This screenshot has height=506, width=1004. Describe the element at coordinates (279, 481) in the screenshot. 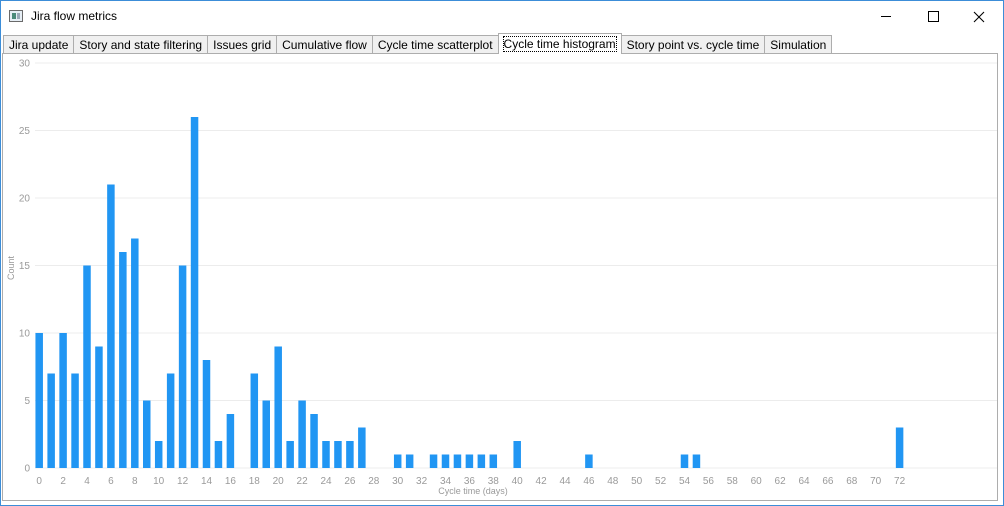

I see `x-tick-label: 20` at that location.